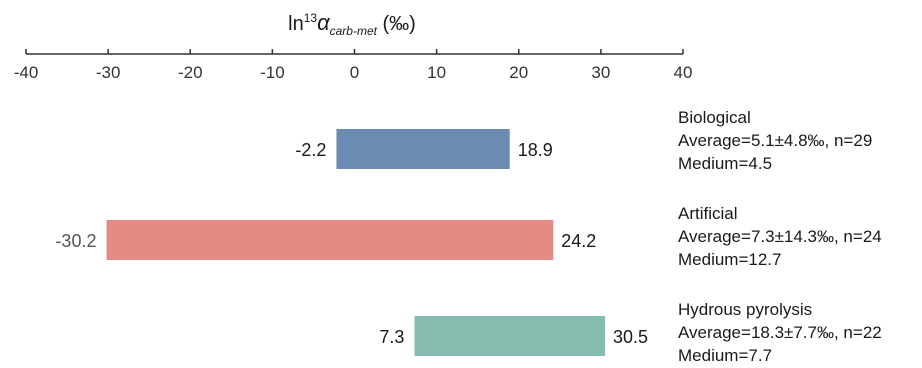 The image size is (922, 368). I want to click on axis-title: ln13αcarb-met (‰), so click(352, 24).